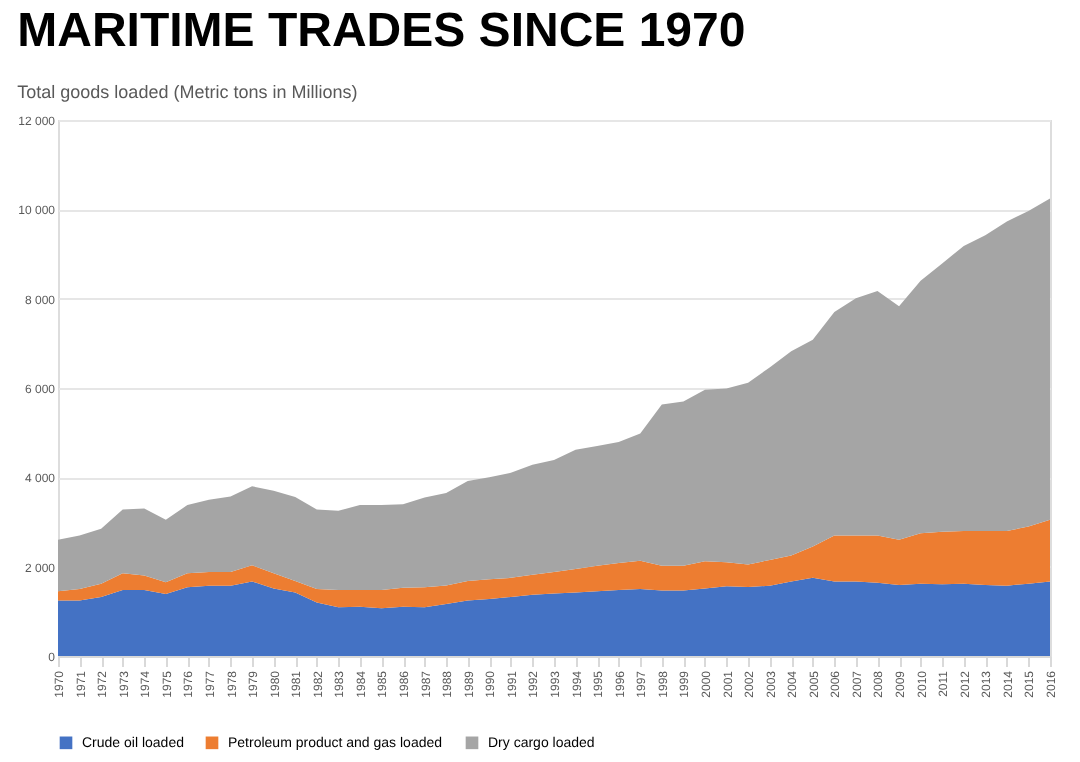 Image resolution: width=1080 pixels, height=762 pixels. Describe the element at coordinates (187, 92) in the screenshot. I see `chart-subtitle: Total goods loaded (Metric tons in Millions)` at that location.